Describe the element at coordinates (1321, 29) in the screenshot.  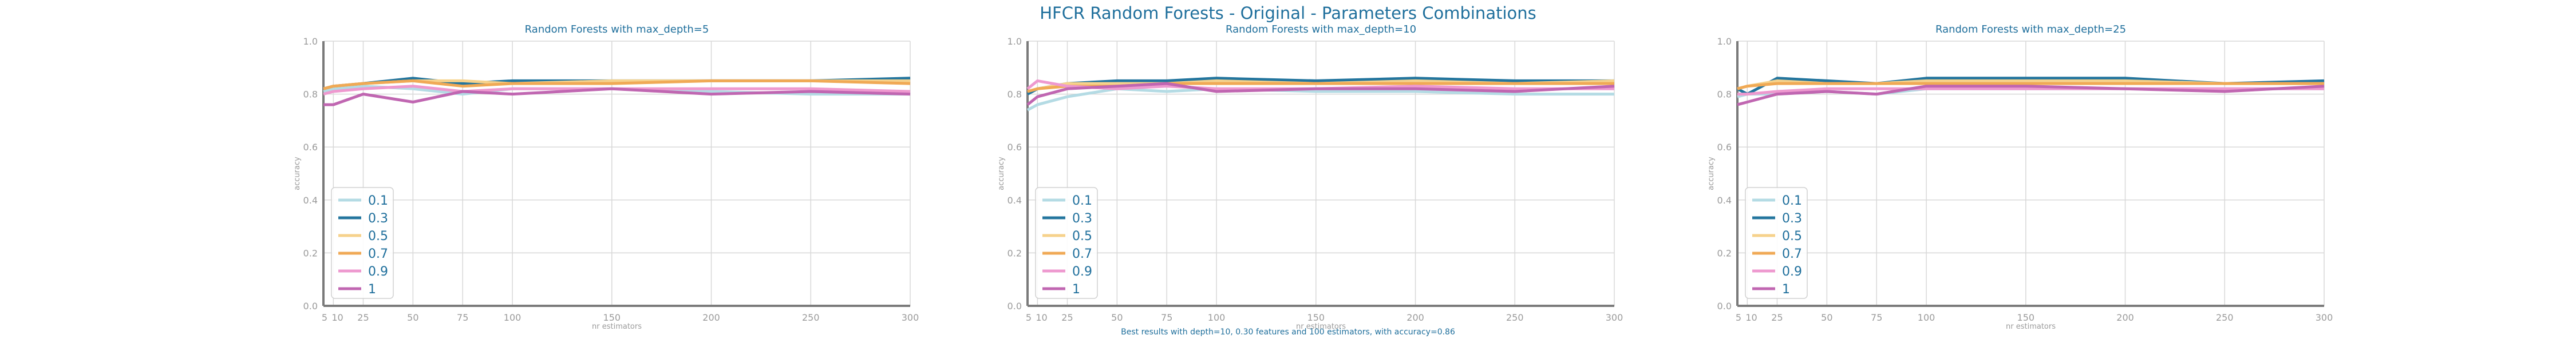
I see `chart-title: Random Forests with max_depth=10` at that location.